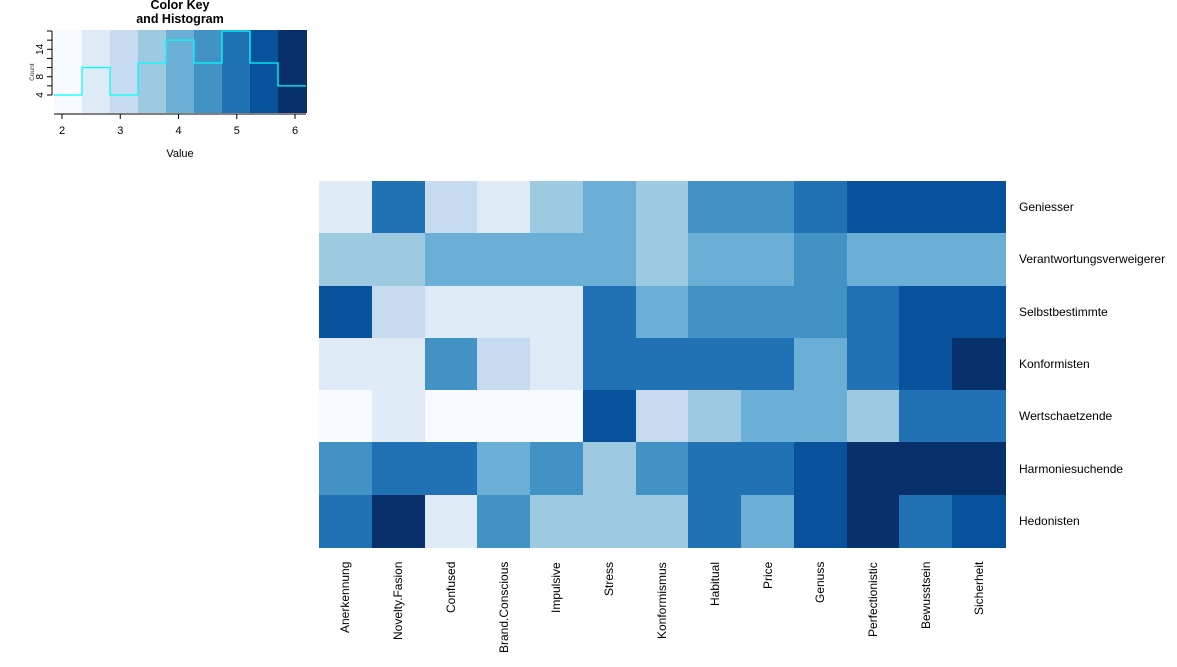 This screenshot has width=1177, height=667. Describe the element at coordinates (767, 575) in the screenshot. I see `column-label: Price` at that location.